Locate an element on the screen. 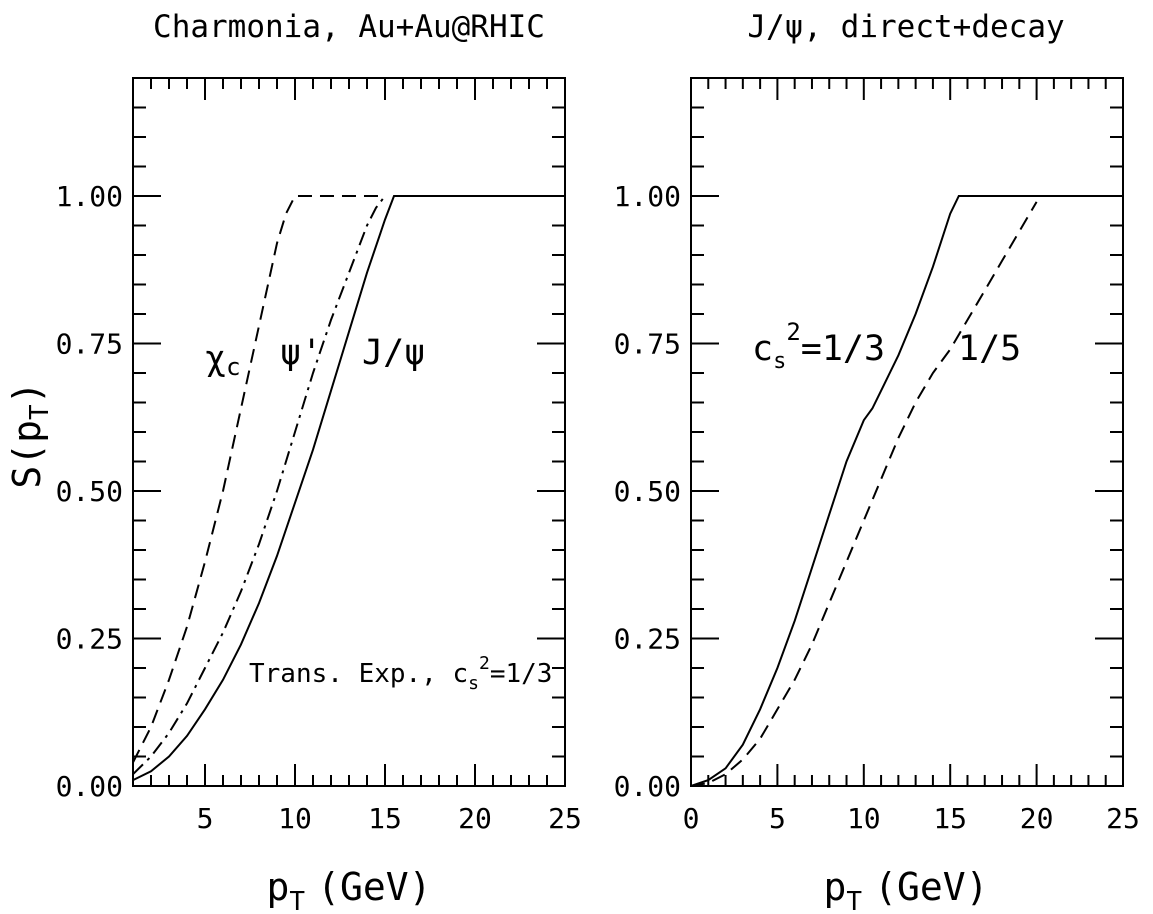 This screenshot has height=914, width=1153. trans-exp-label: Trans. Exp., cs2=1/3 is located at coordinates (400, 673).